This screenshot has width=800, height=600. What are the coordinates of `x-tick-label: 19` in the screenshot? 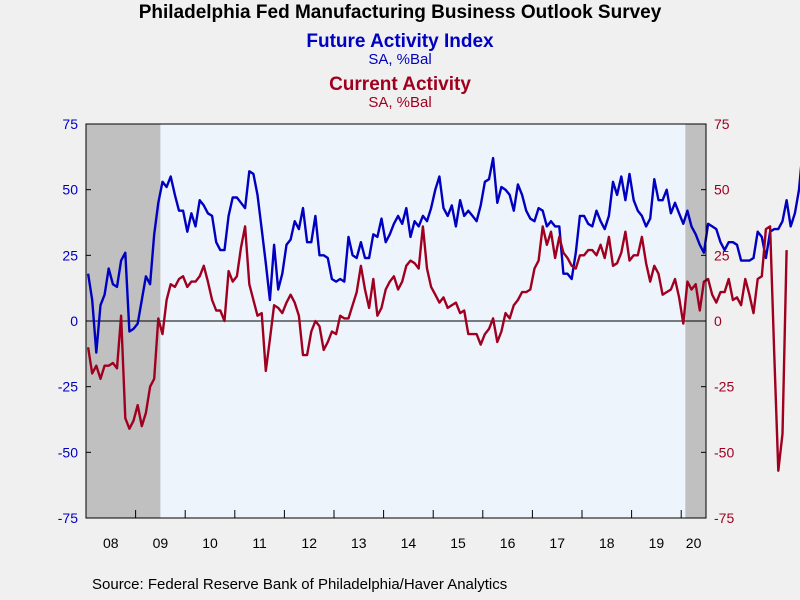 It's located at (657, 543).